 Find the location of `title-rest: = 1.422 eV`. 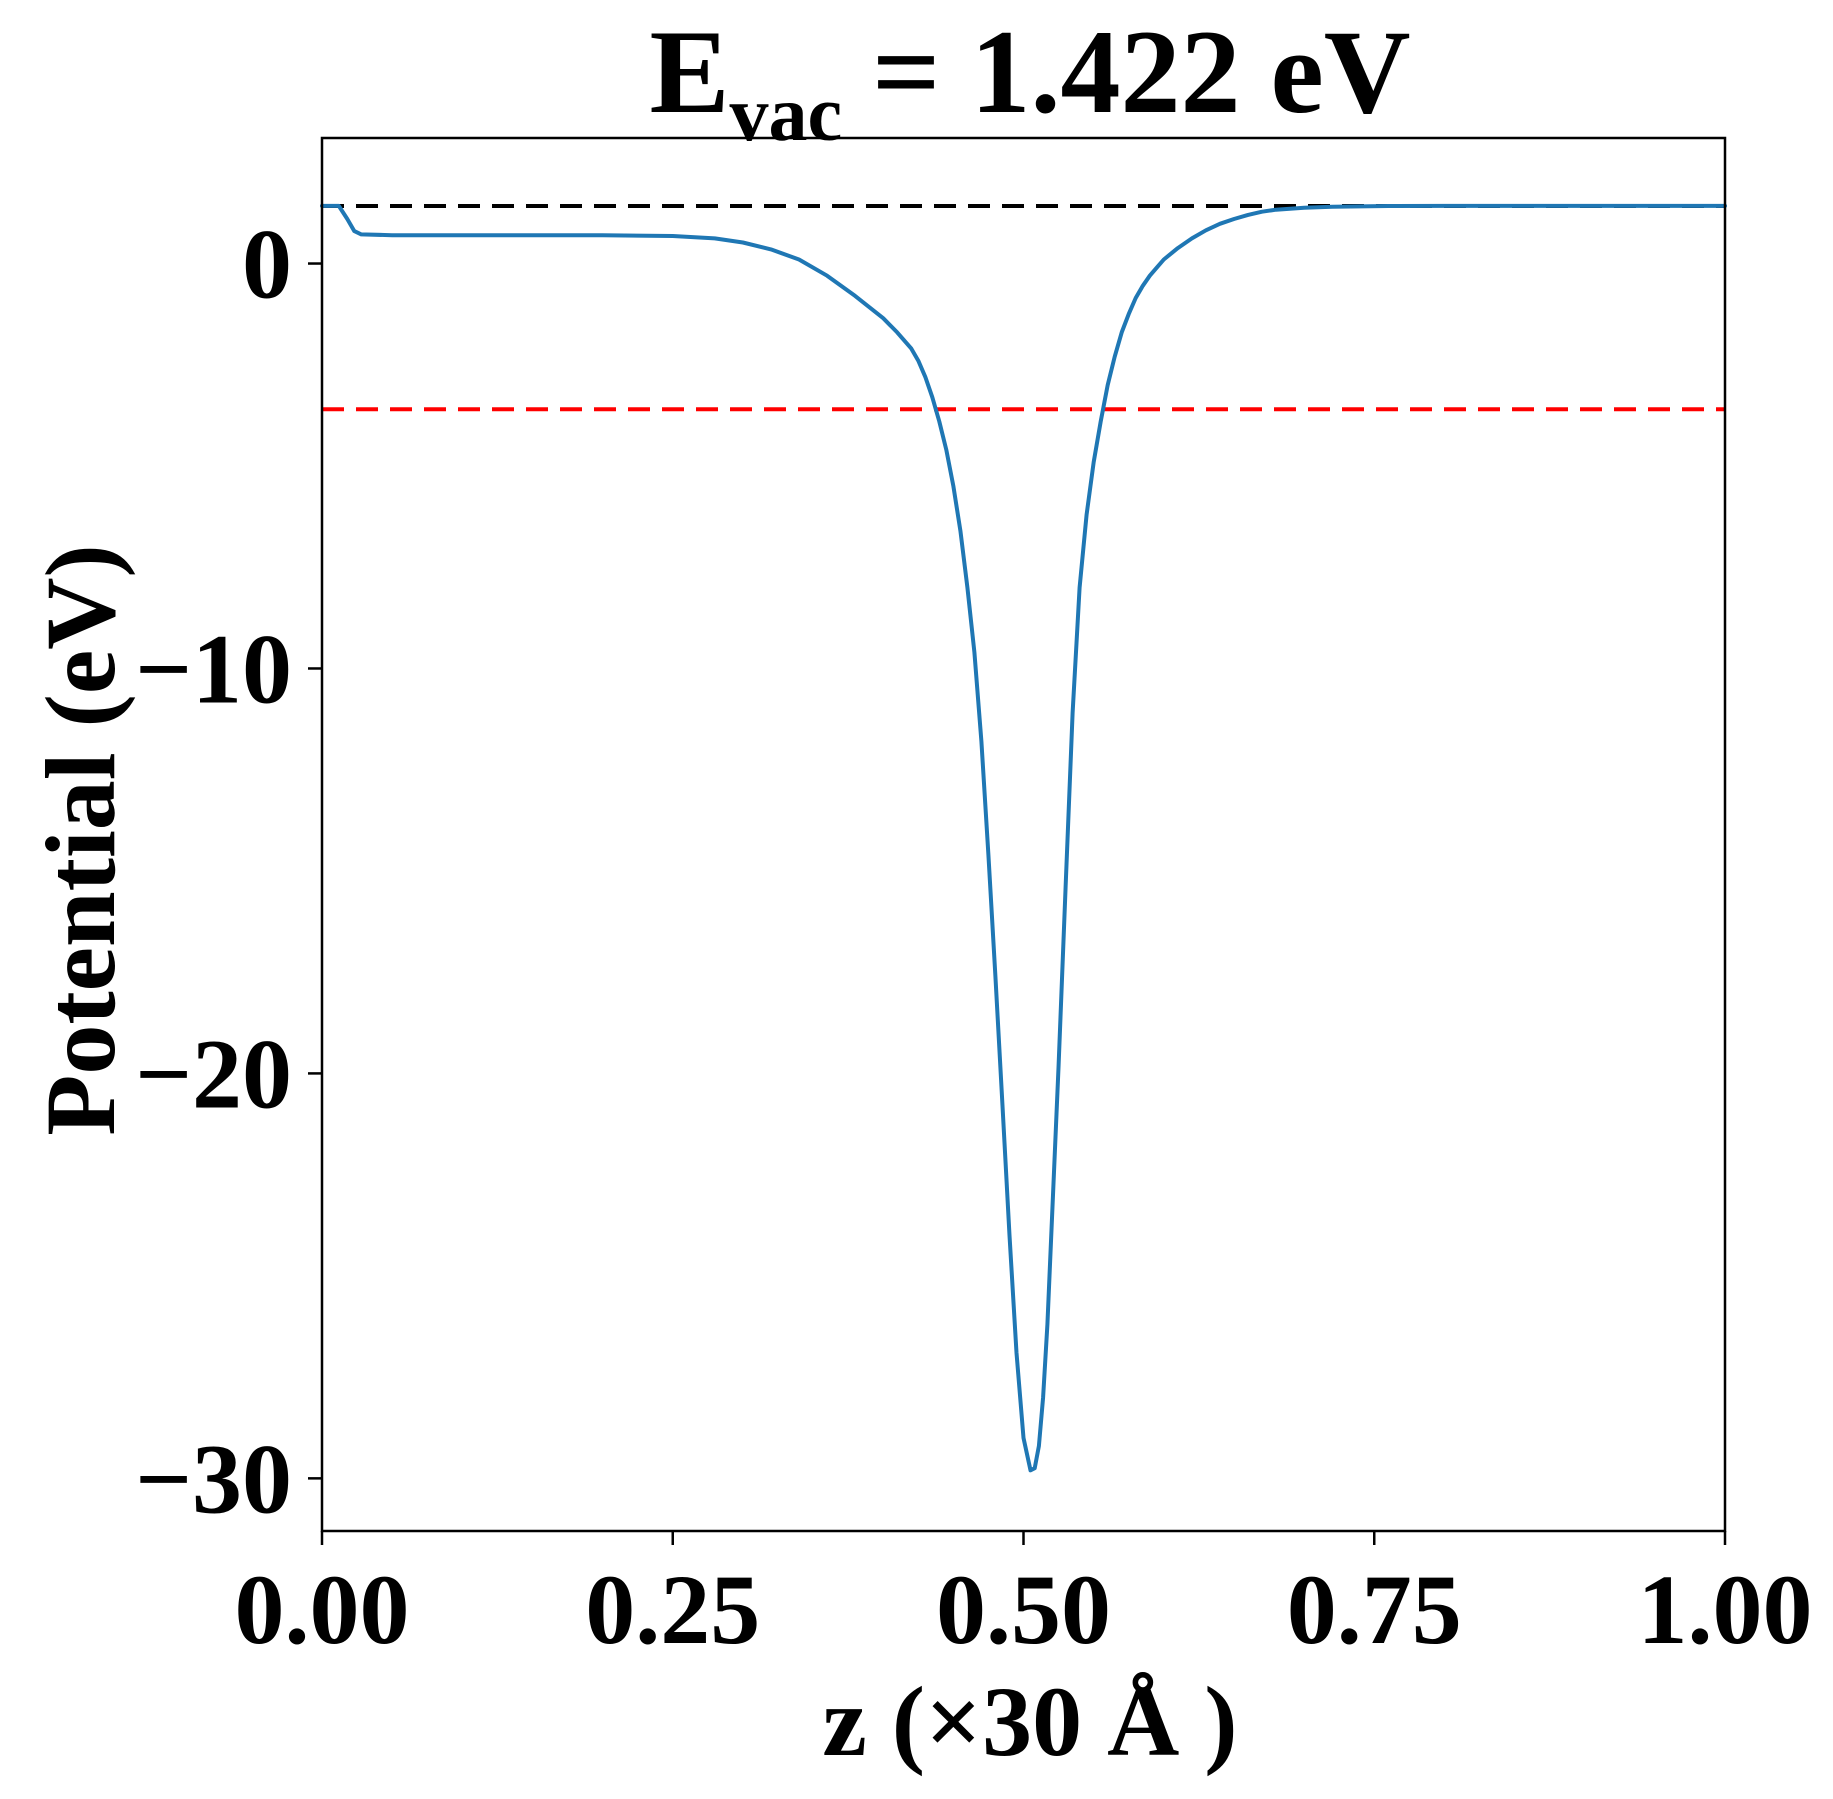

title-rest: = 1.422 eV is located at coordinates (1126, 71).